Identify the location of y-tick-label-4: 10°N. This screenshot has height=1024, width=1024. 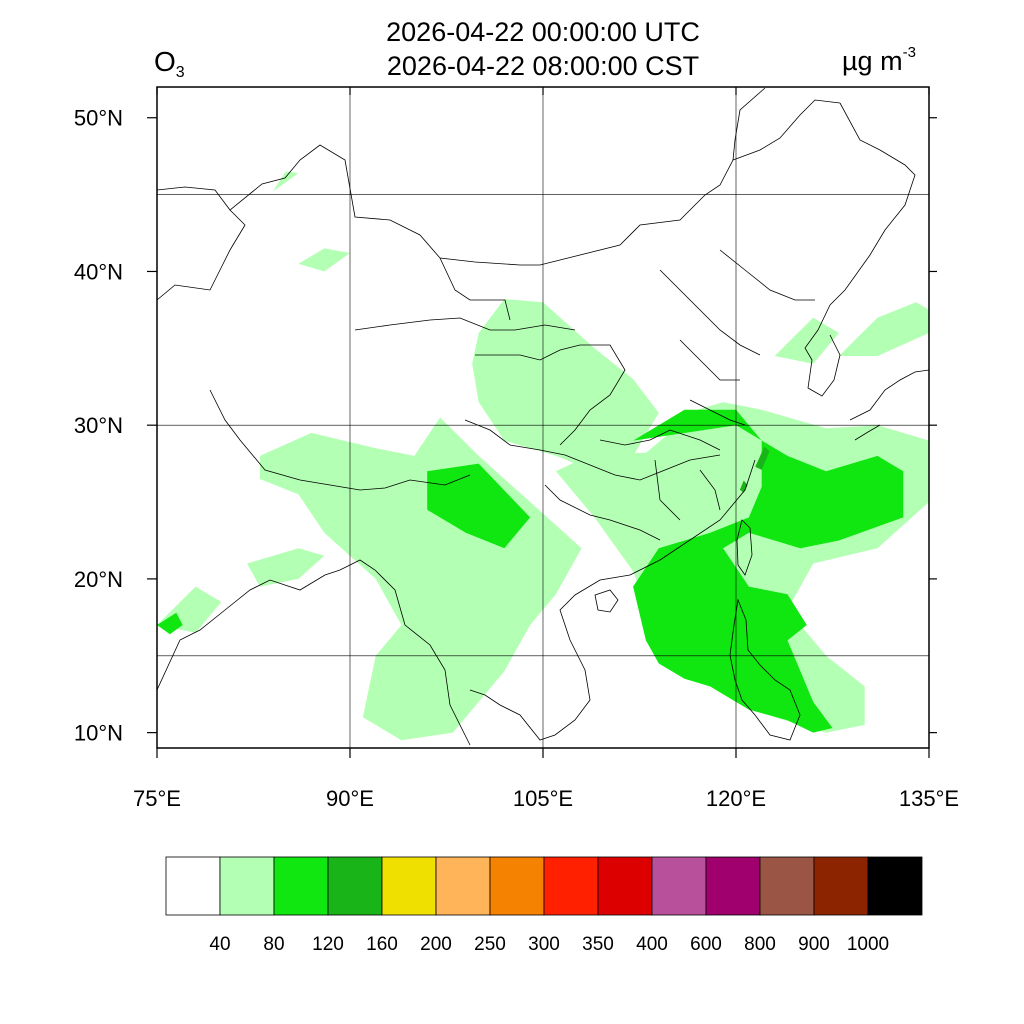
(98, 733).